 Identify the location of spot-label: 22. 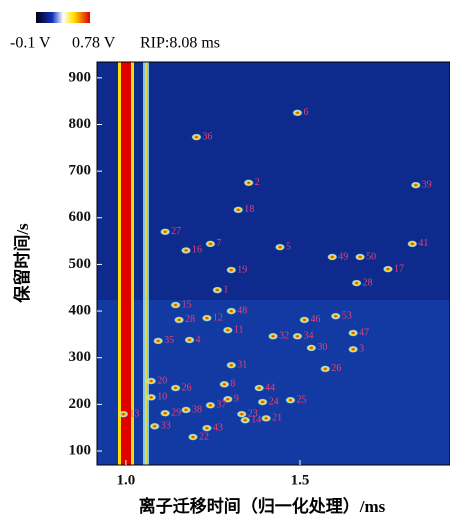
(204, 436).